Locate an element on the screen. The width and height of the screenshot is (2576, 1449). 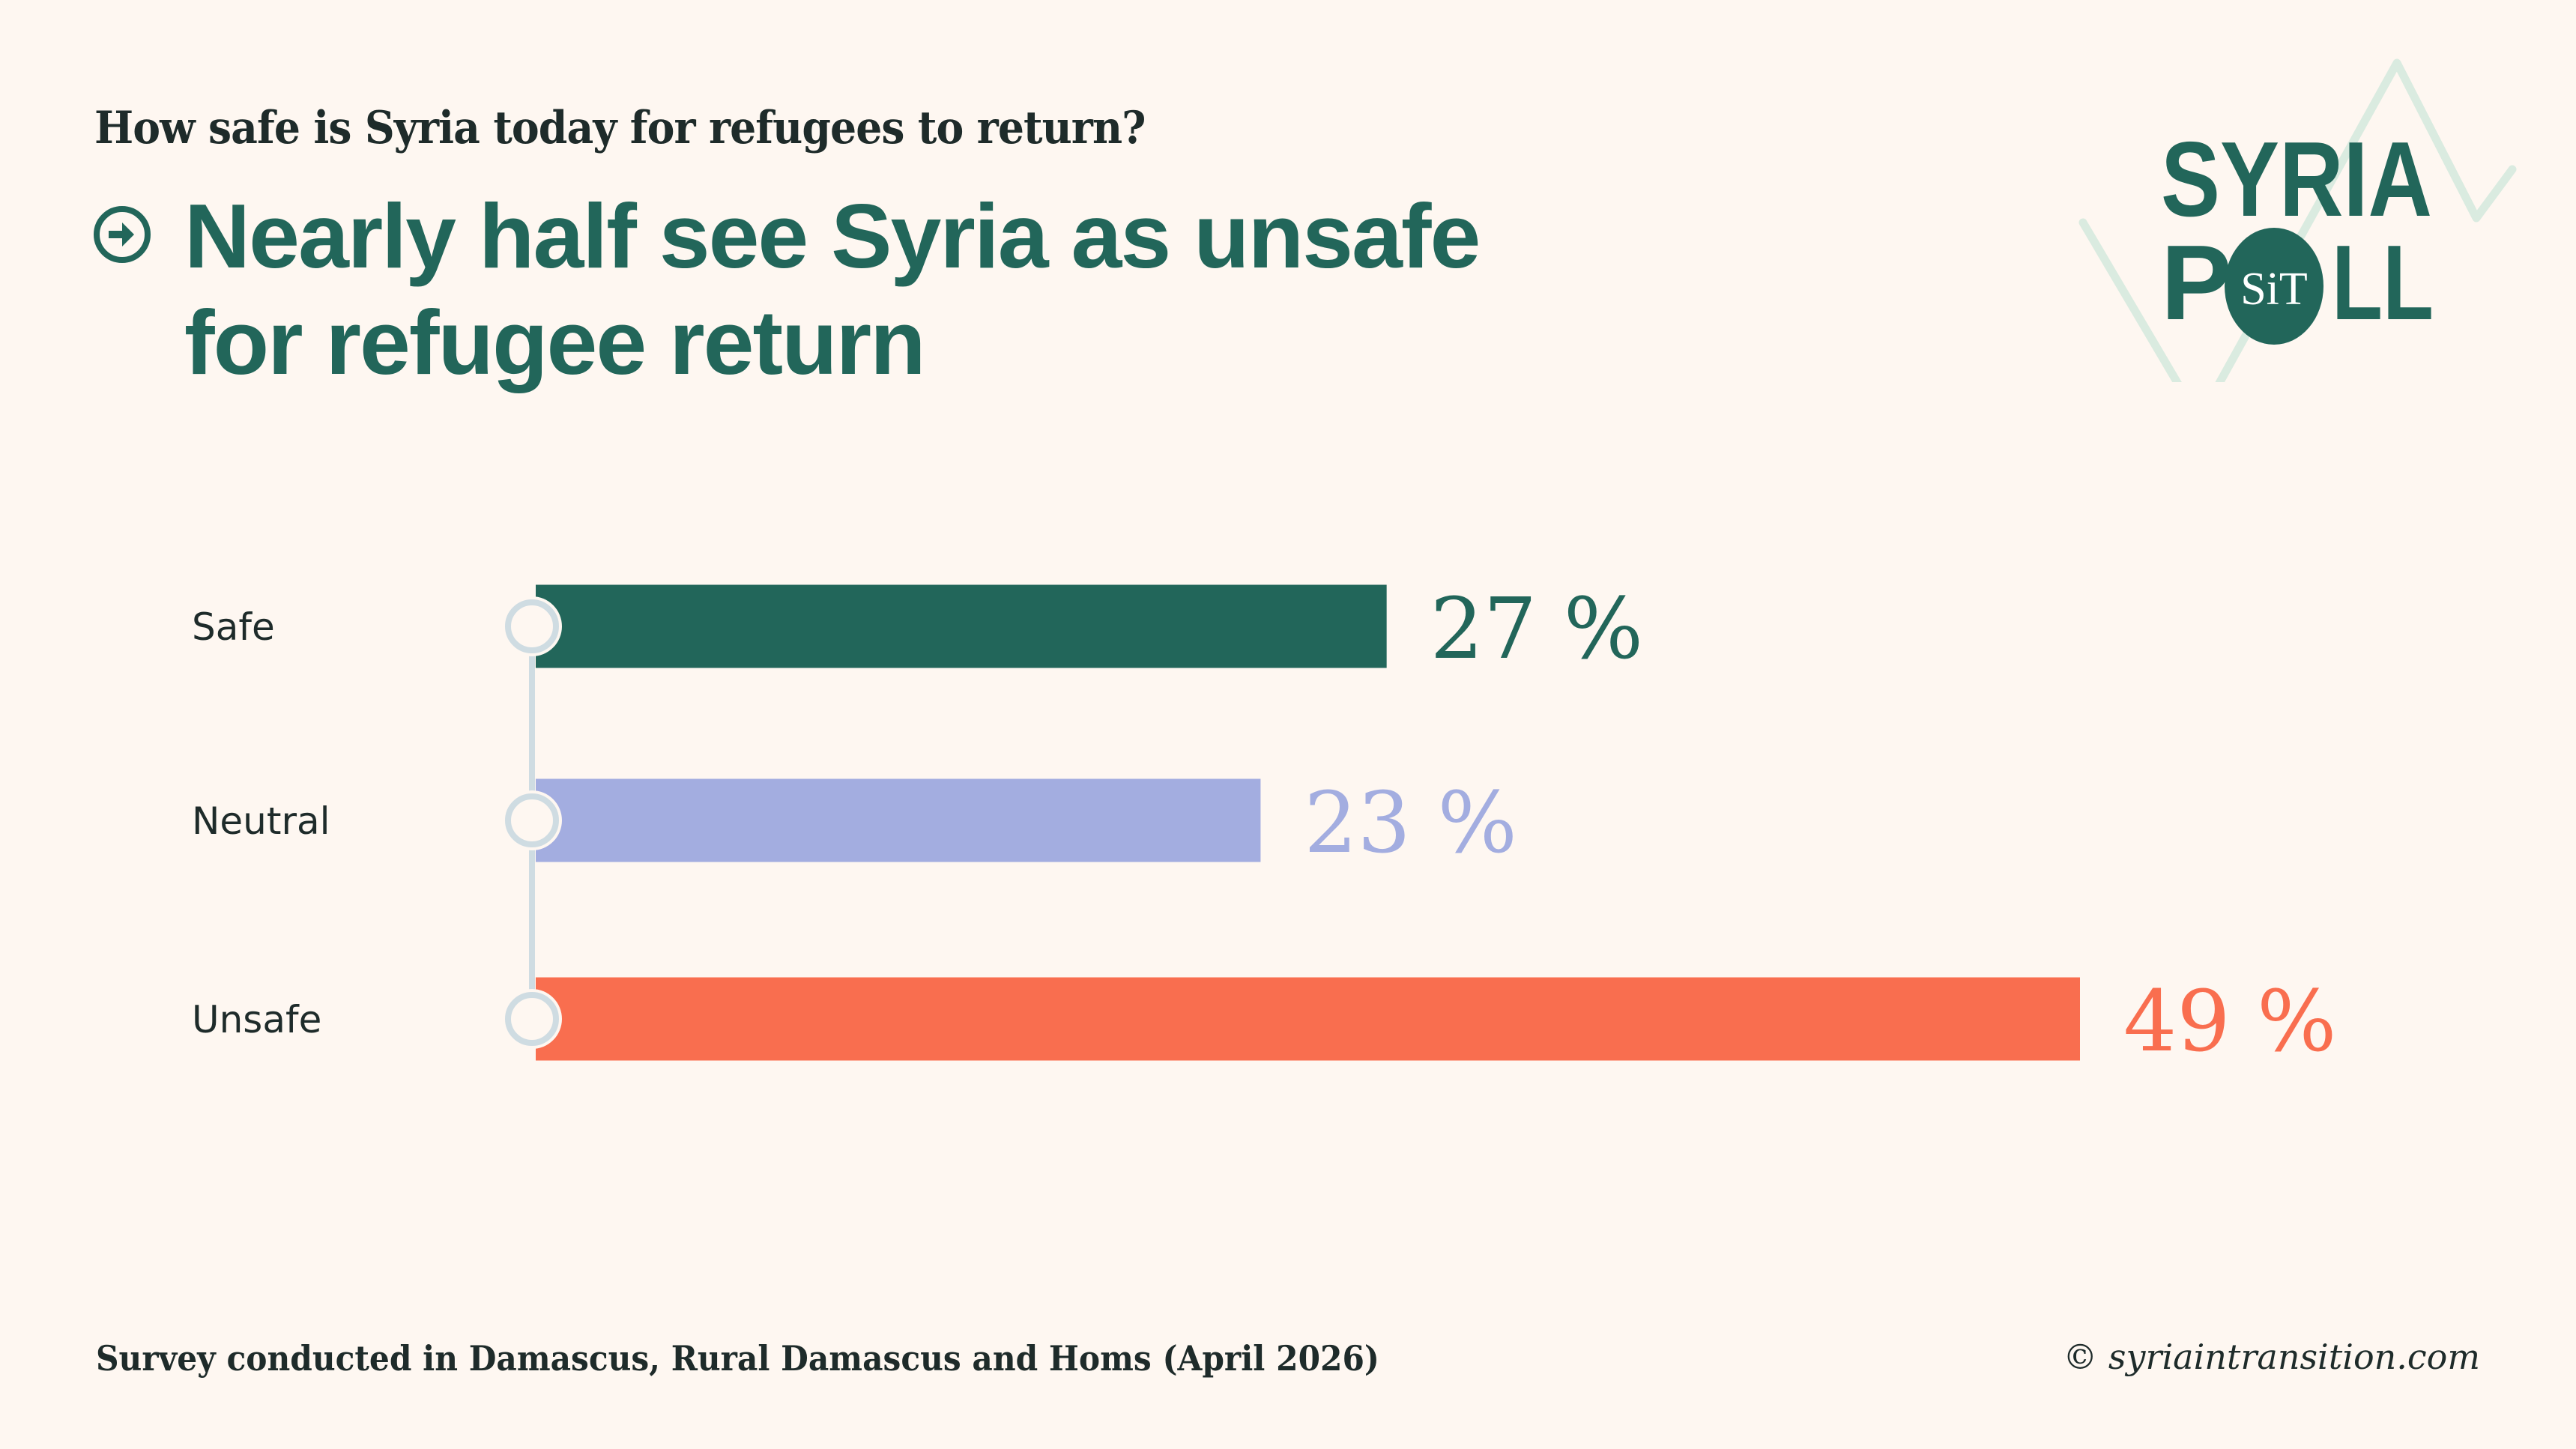
logo-badge is located at coordinates (2274, 286).